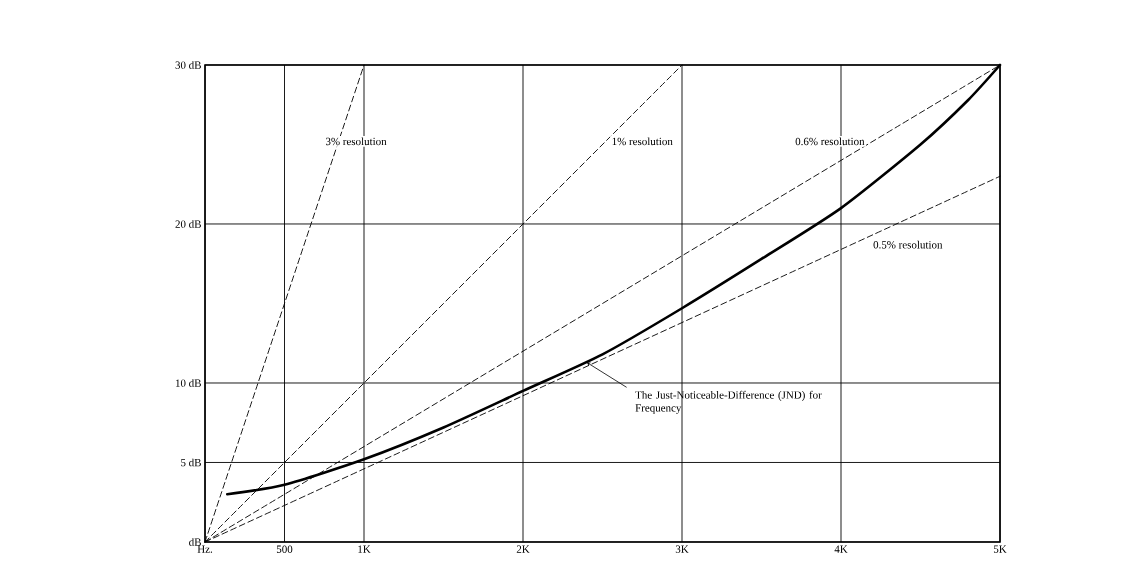  Describe the element at coordinates (830, 141) in the screenshot. I see `series-label: 0.6% resolution` at that location.